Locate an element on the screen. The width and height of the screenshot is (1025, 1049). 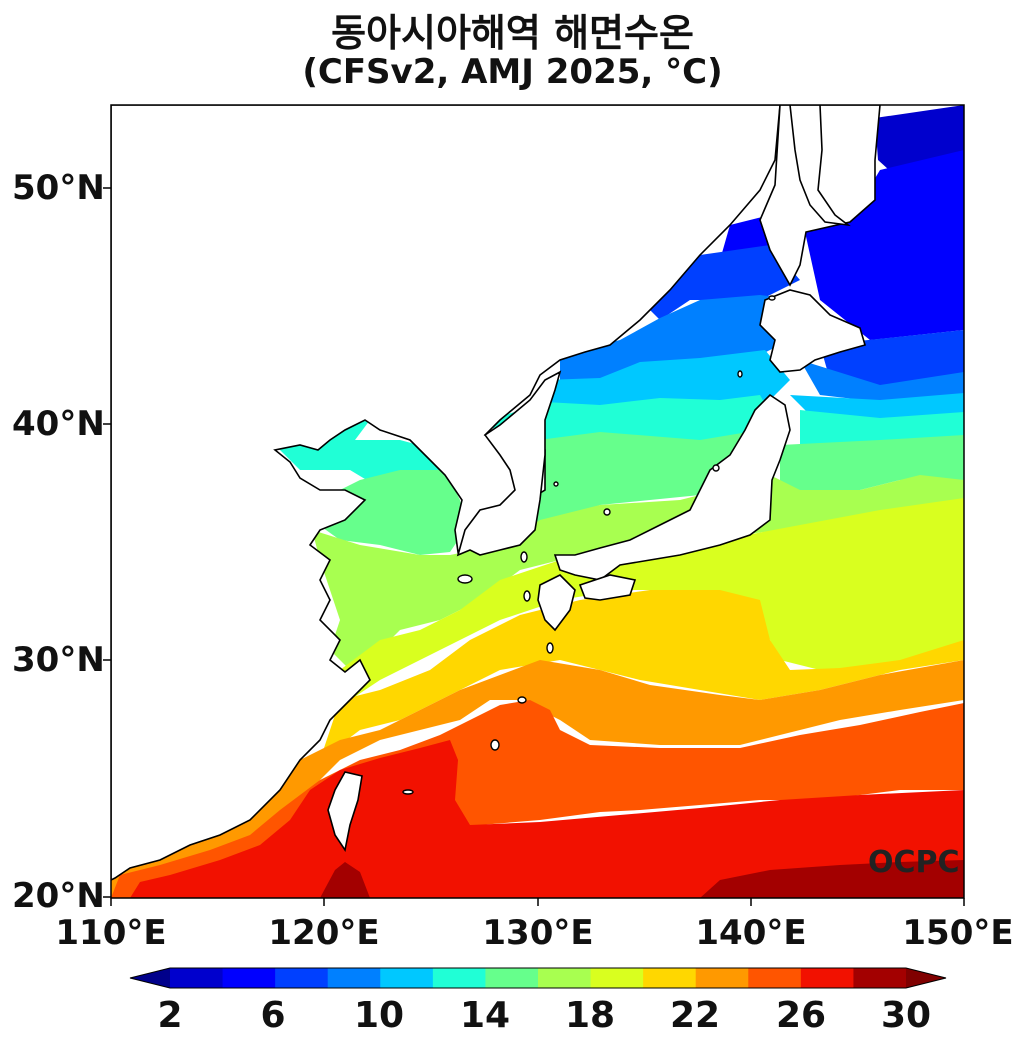
lat-label-30n: 30°N is located at coordinates (58, 660).